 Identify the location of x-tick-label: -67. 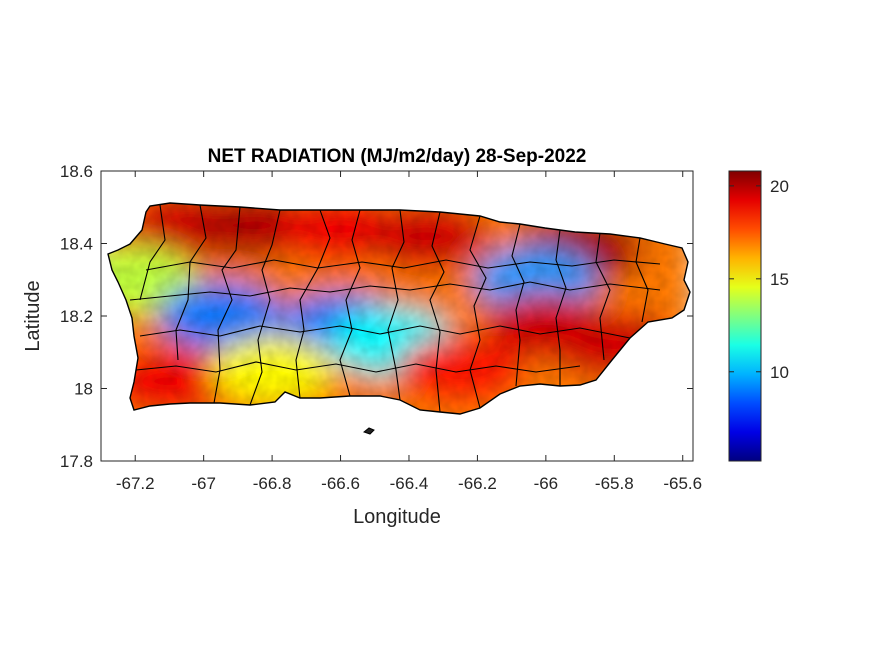
(203, 483).